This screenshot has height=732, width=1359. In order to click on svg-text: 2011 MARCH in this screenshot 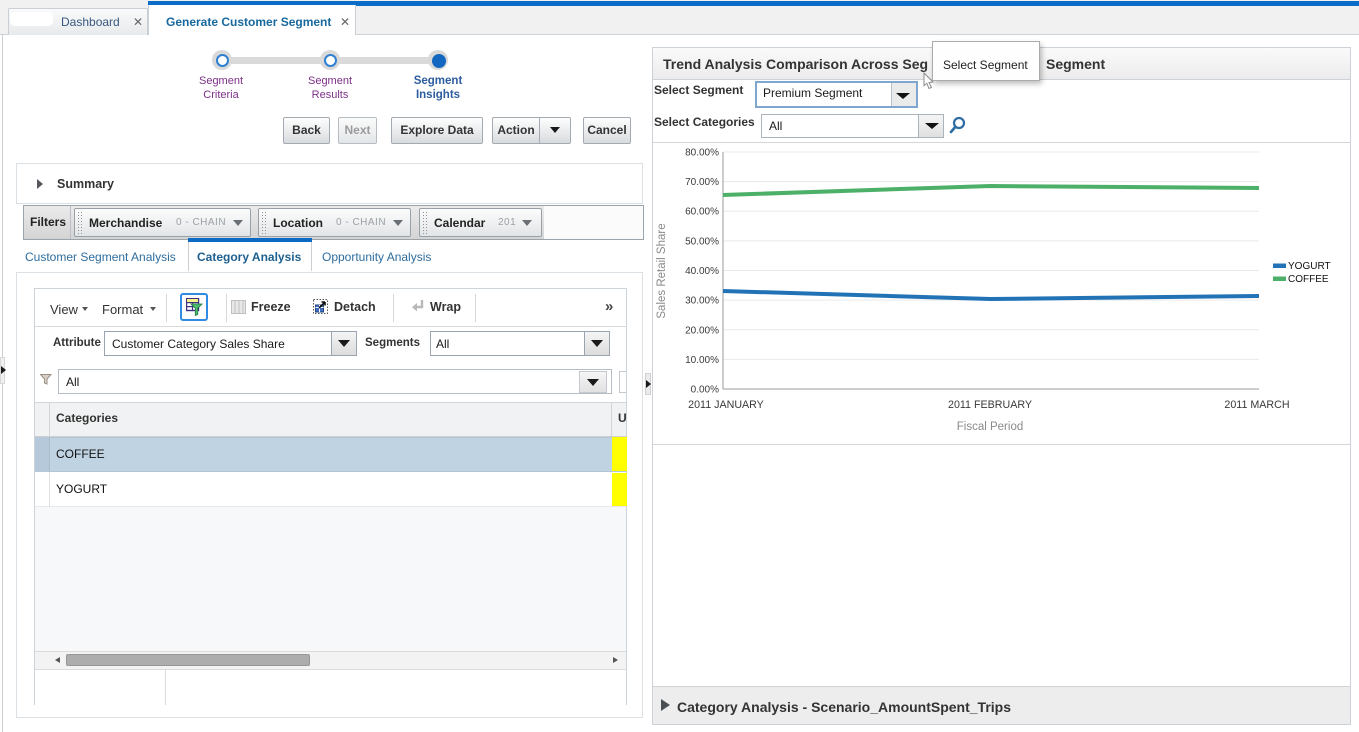, I will do `click(1256, 405)`.